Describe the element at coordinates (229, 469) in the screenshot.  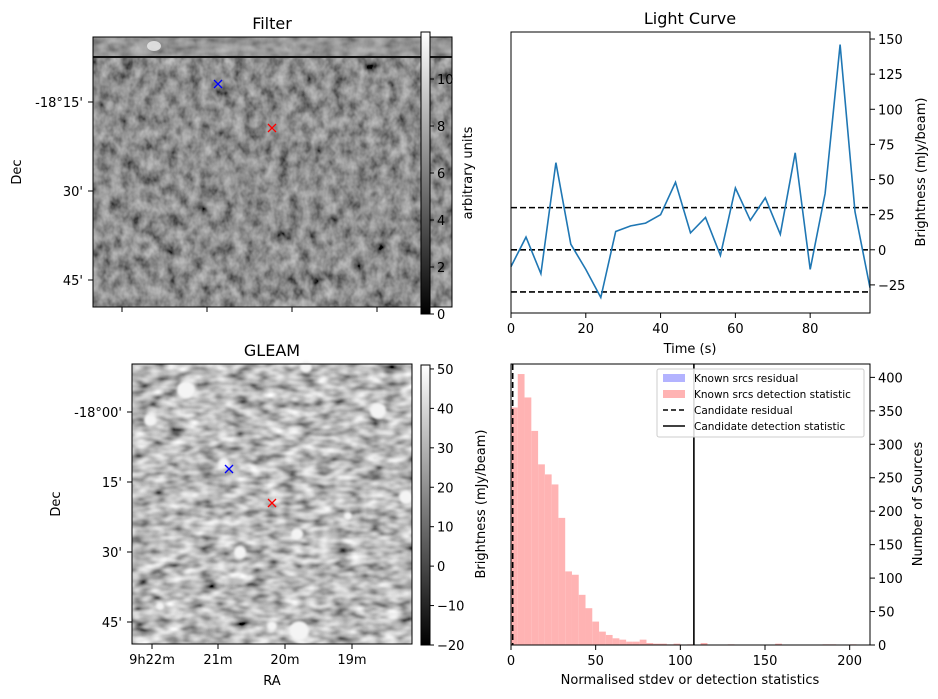
I see `gleam-blue-x-marker` at that location.